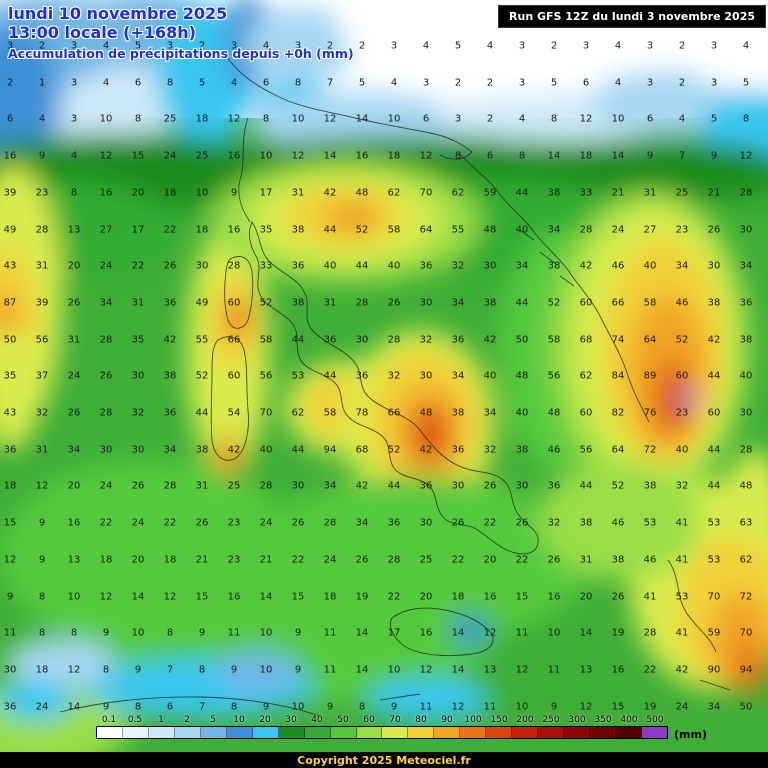  Describe the element at coordinates (650, 266) in the screenshot. I see `precip-value: 40` at that location.